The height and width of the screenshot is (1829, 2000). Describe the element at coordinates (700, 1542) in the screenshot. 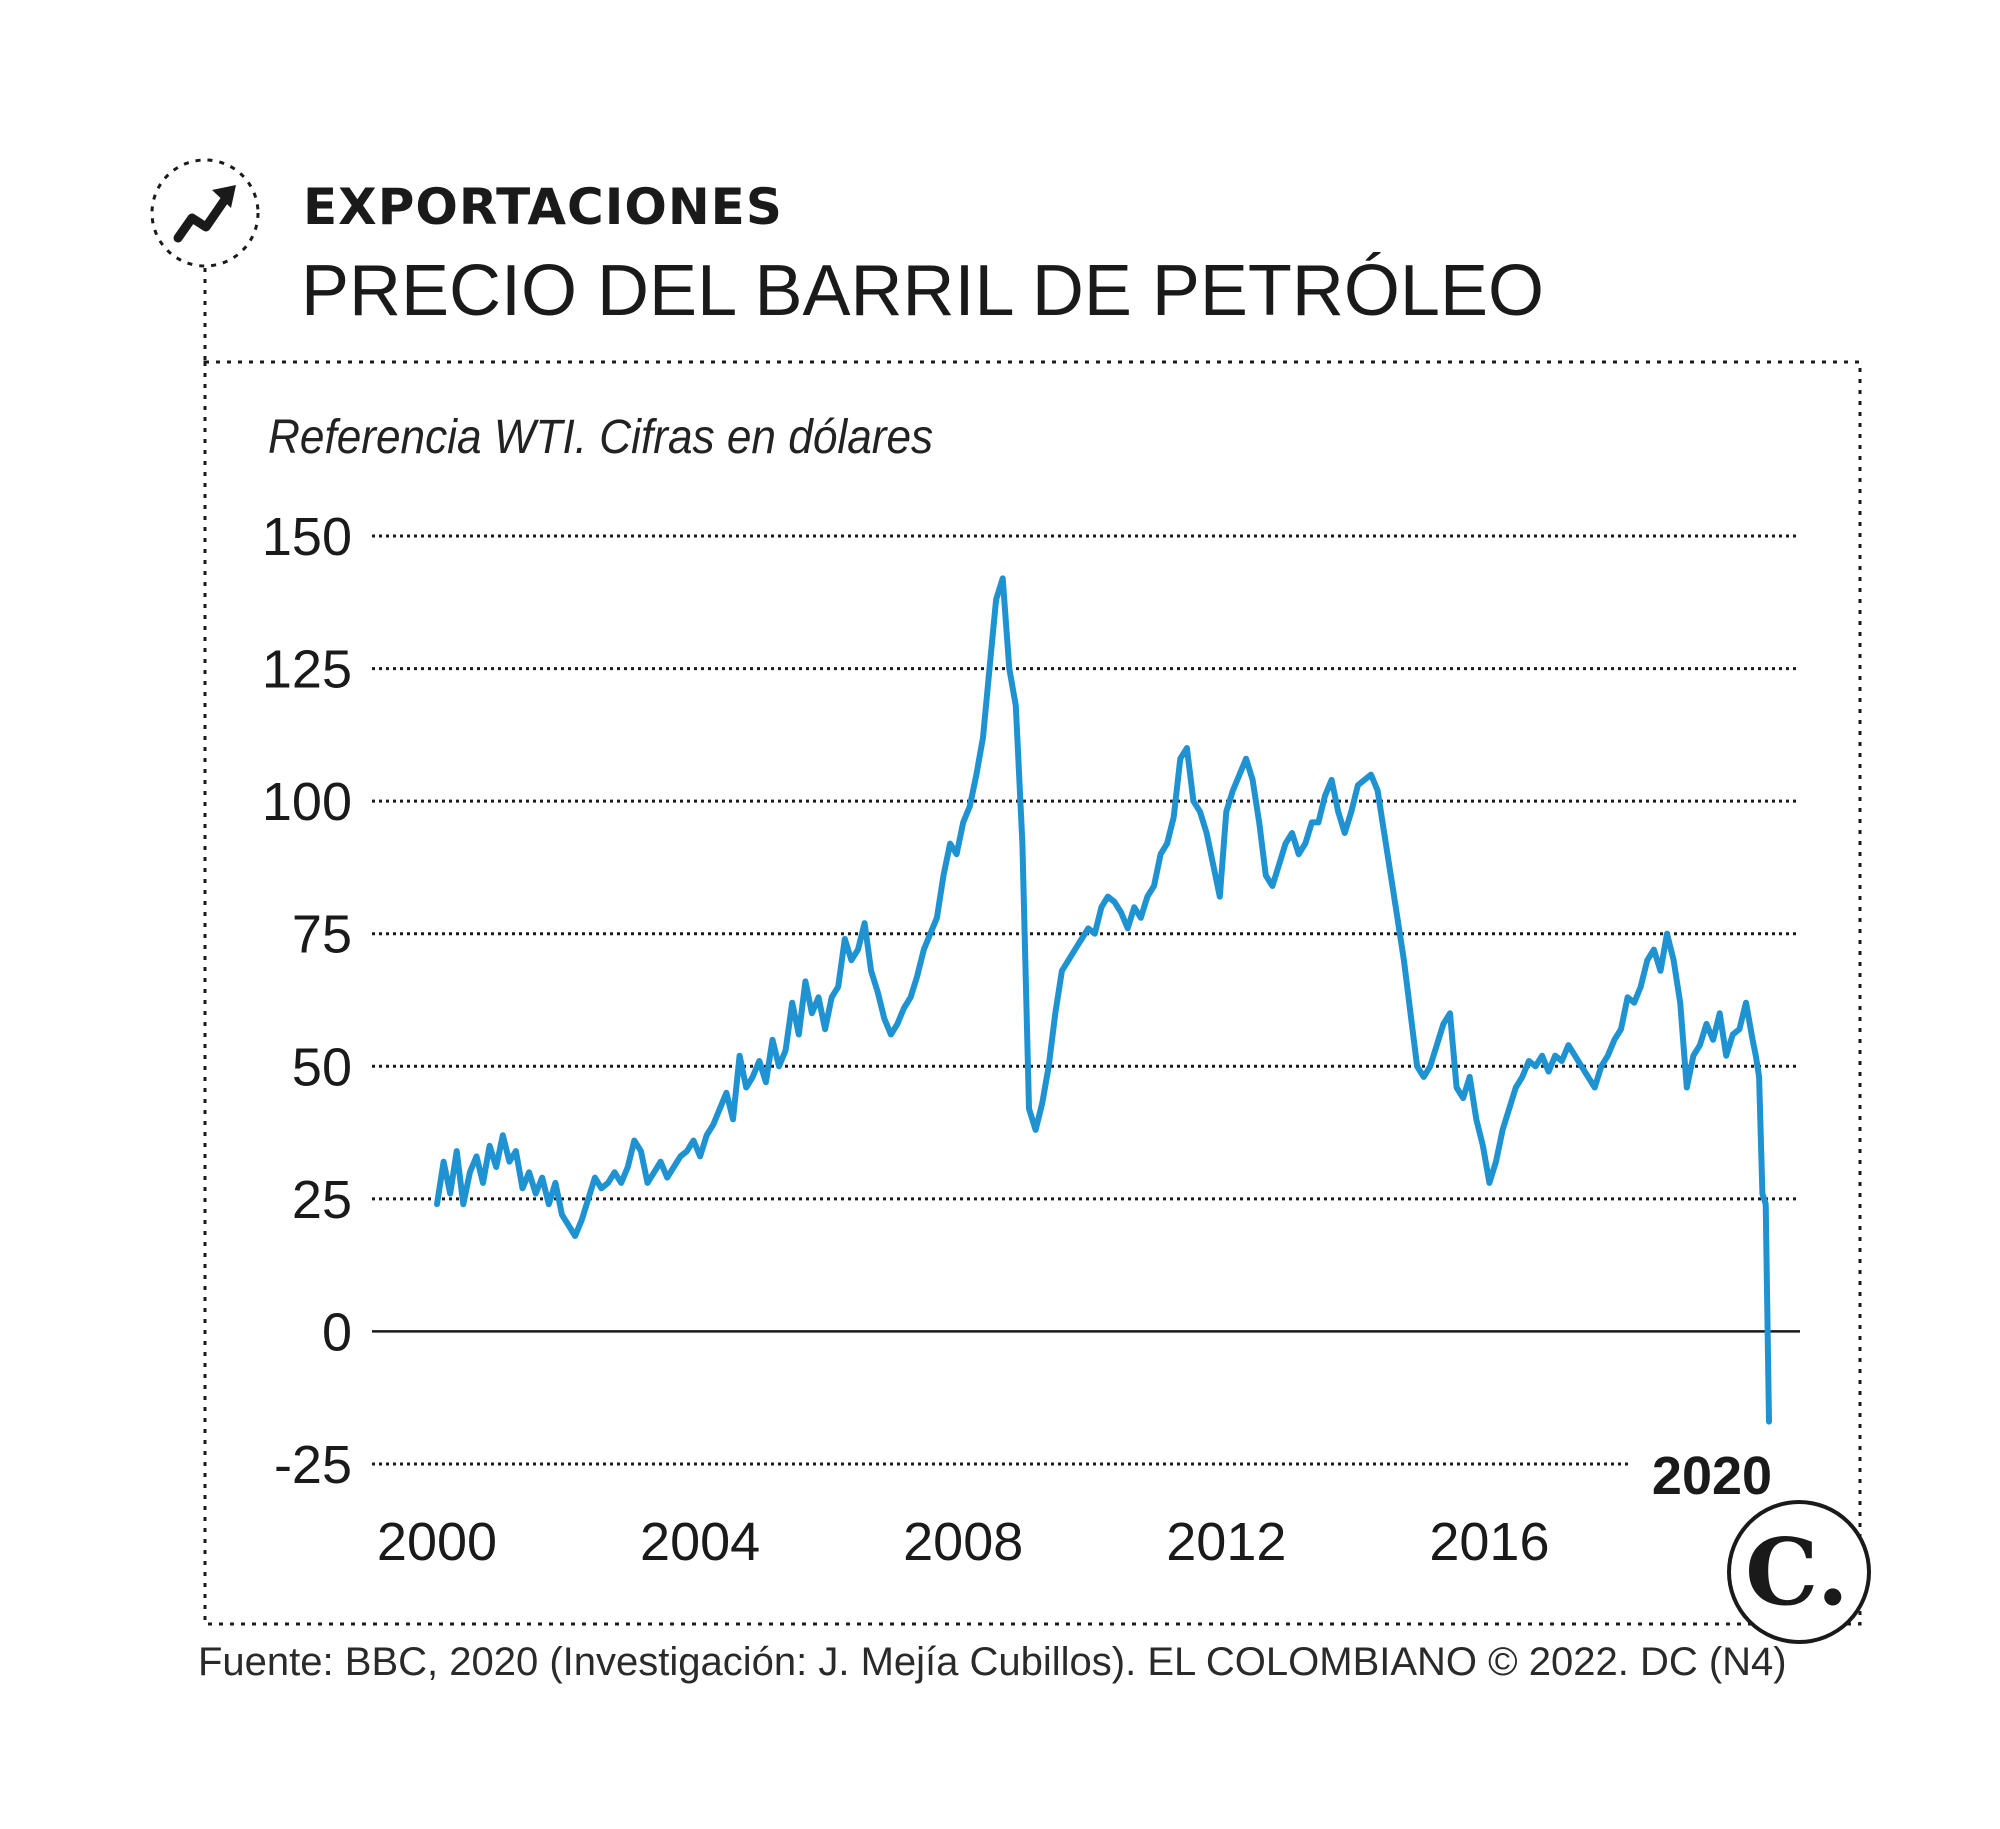

I see `x-tick-label: 2004` at that location.